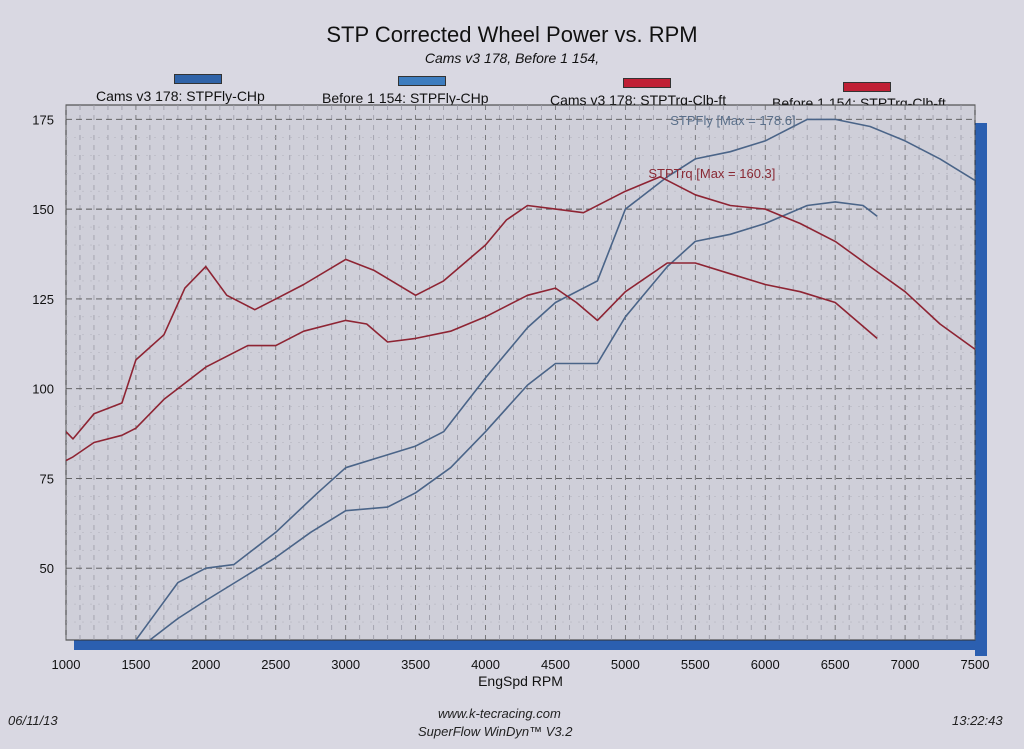 The height and width of the screenshot is (749, 1024). I want to click on legend-label-1: Before 1 154: STPFly-CHp, so click(405, 98).